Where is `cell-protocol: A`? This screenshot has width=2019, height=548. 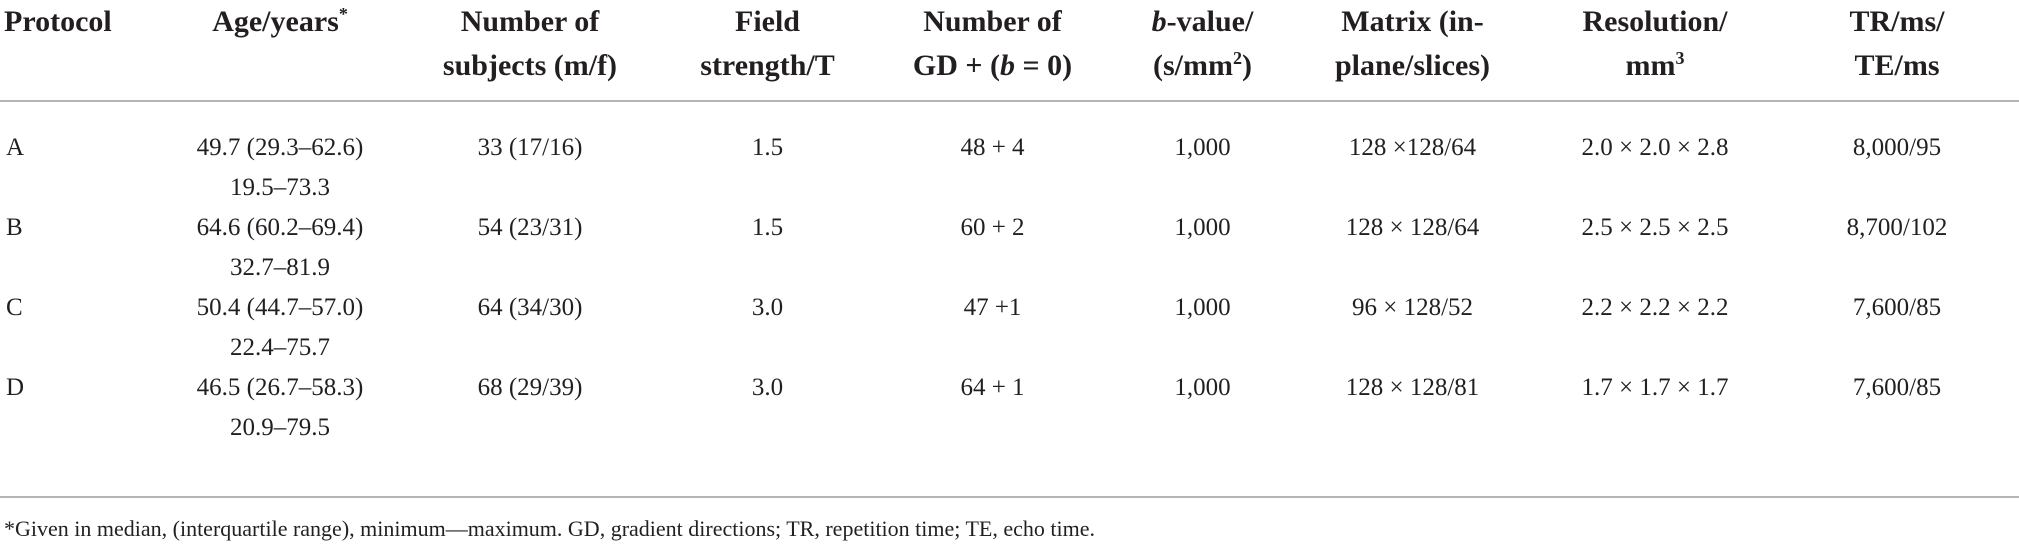 cell-protocol: A is located at coordinates (15, 147).